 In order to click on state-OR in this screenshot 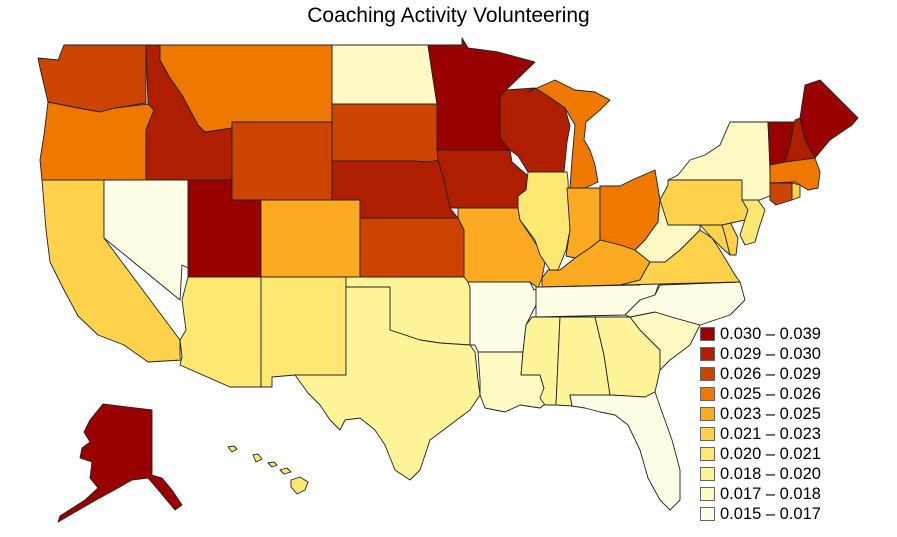, I will do `click(97, 141)`.